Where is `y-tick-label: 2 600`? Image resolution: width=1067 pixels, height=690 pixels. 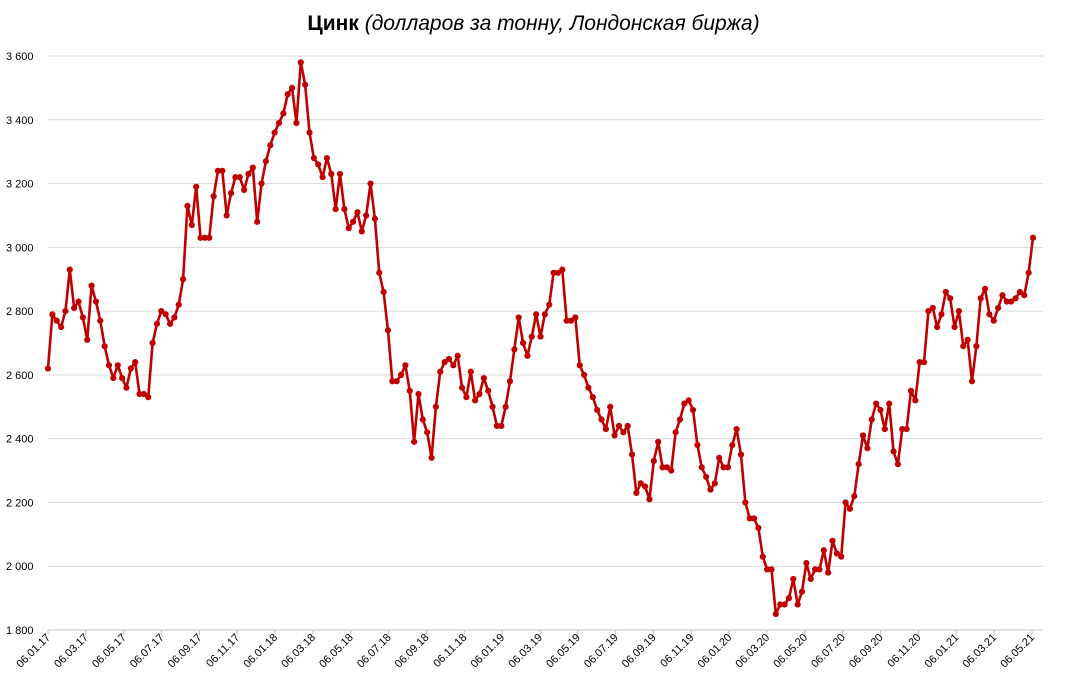 y-tick-label: 2 600 is located at coordinates (20, 376).